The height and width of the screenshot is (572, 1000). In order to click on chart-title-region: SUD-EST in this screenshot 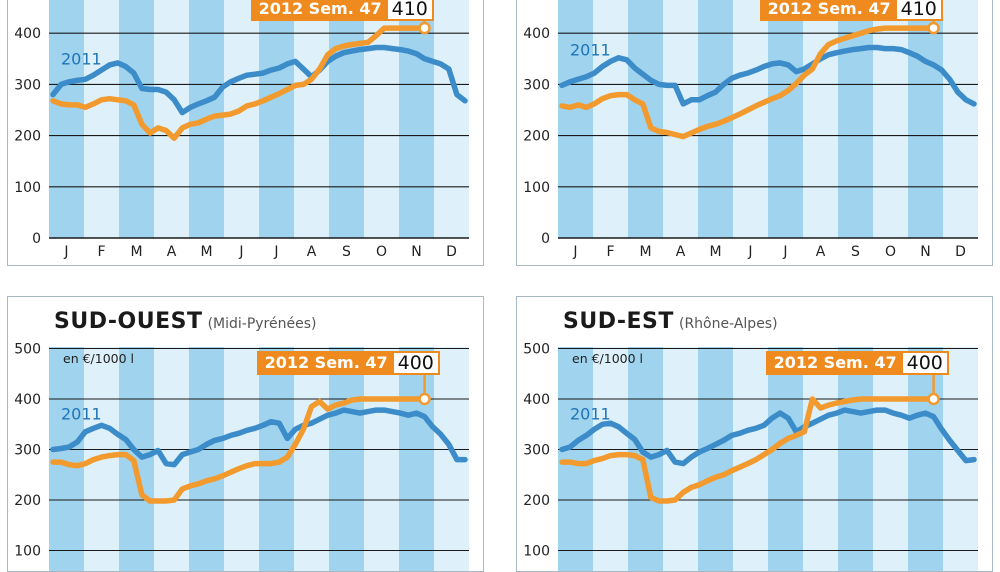, I will do `click(618, 321)`.